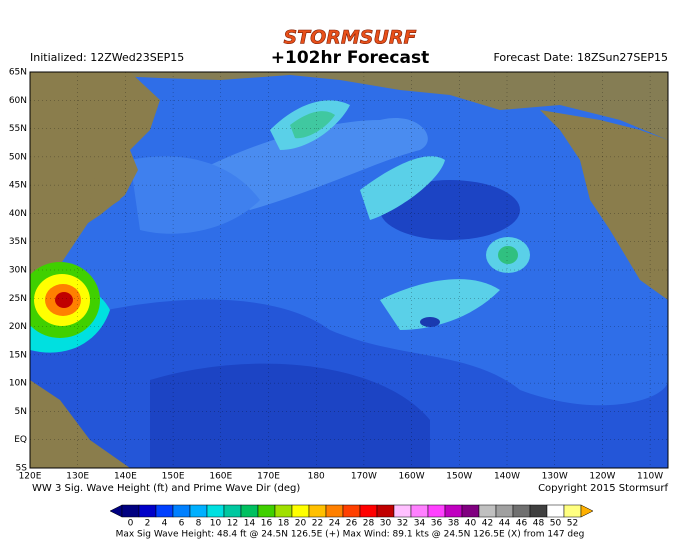 The width and height of the screenshot is (700, 544). I want to click on copyright: Copyright 2015 Stormsurf, so click(603, 488).